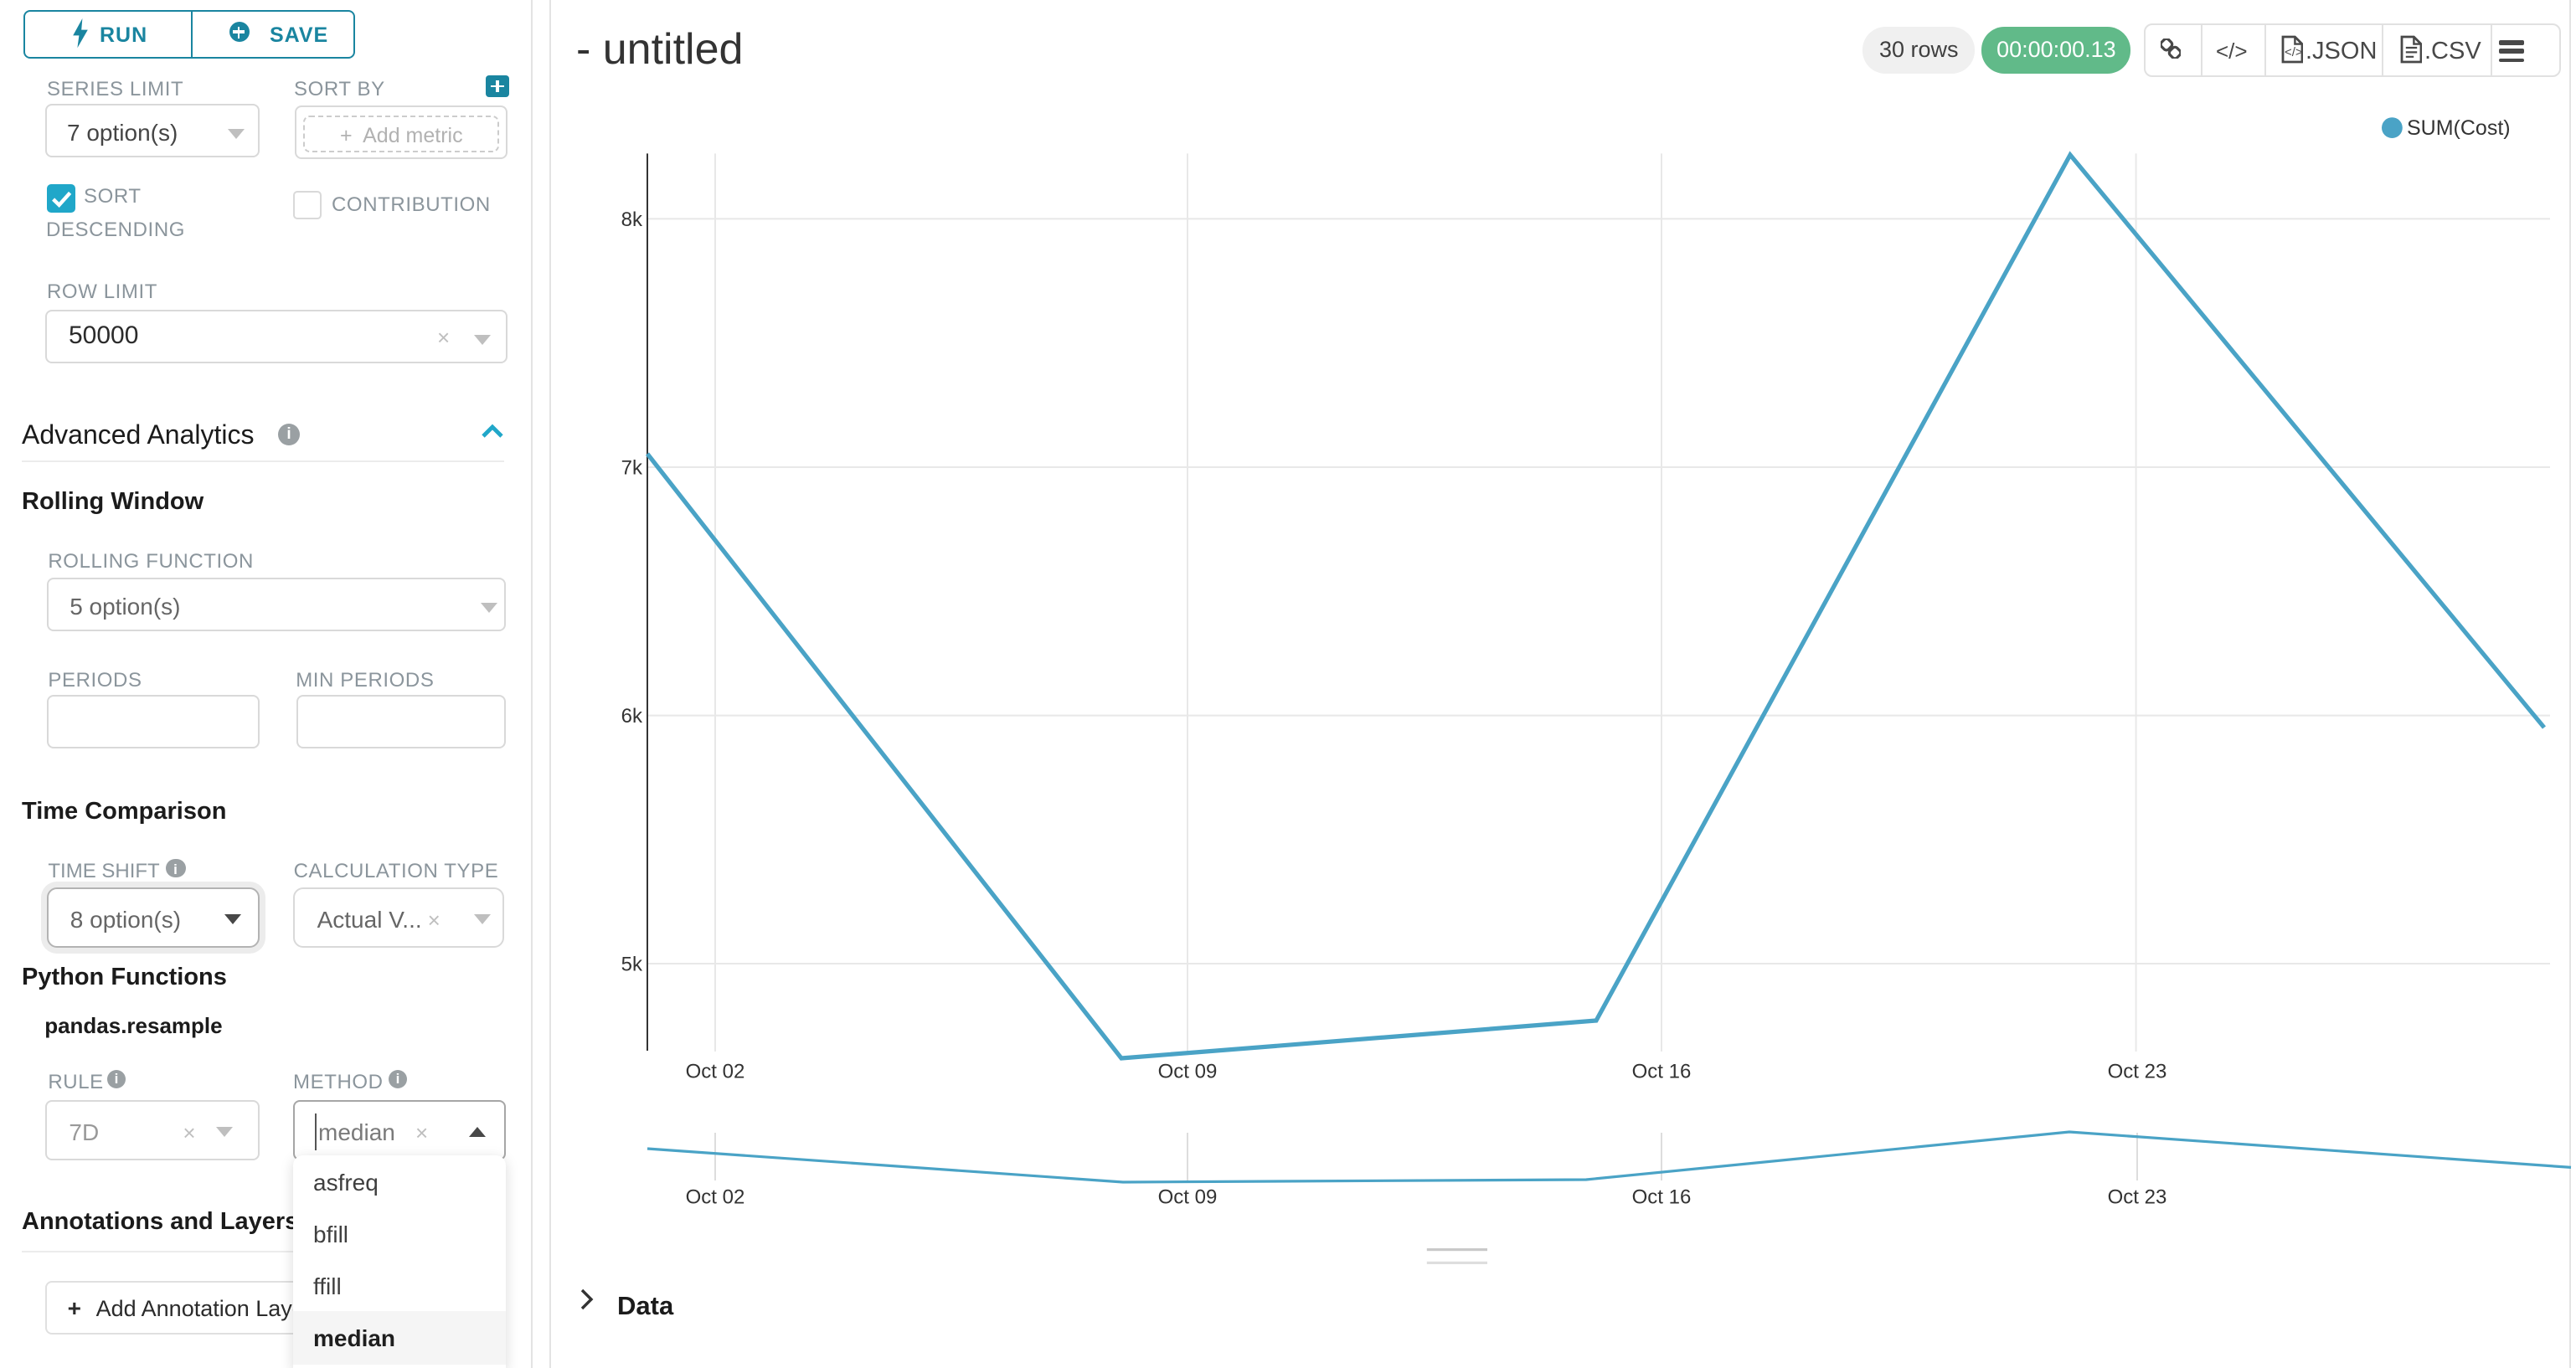 The image size is (2576, 1368). Describe the element at coordinates (2458, 128) in the screenshot. I see `svg-text: SUM(Cost)` at that location.